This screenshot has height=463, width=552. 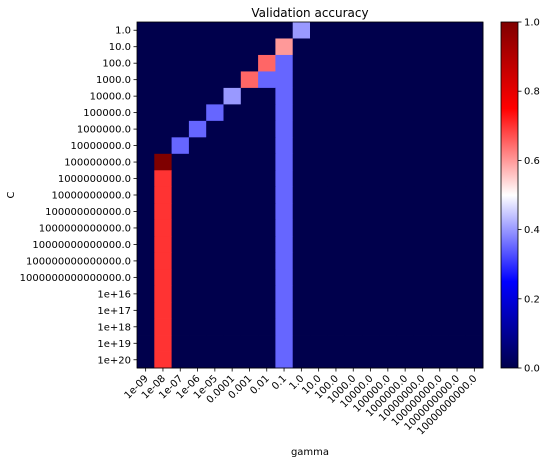 I want to click on y-tick-label: 1e+16, so click(x=114, y=294).